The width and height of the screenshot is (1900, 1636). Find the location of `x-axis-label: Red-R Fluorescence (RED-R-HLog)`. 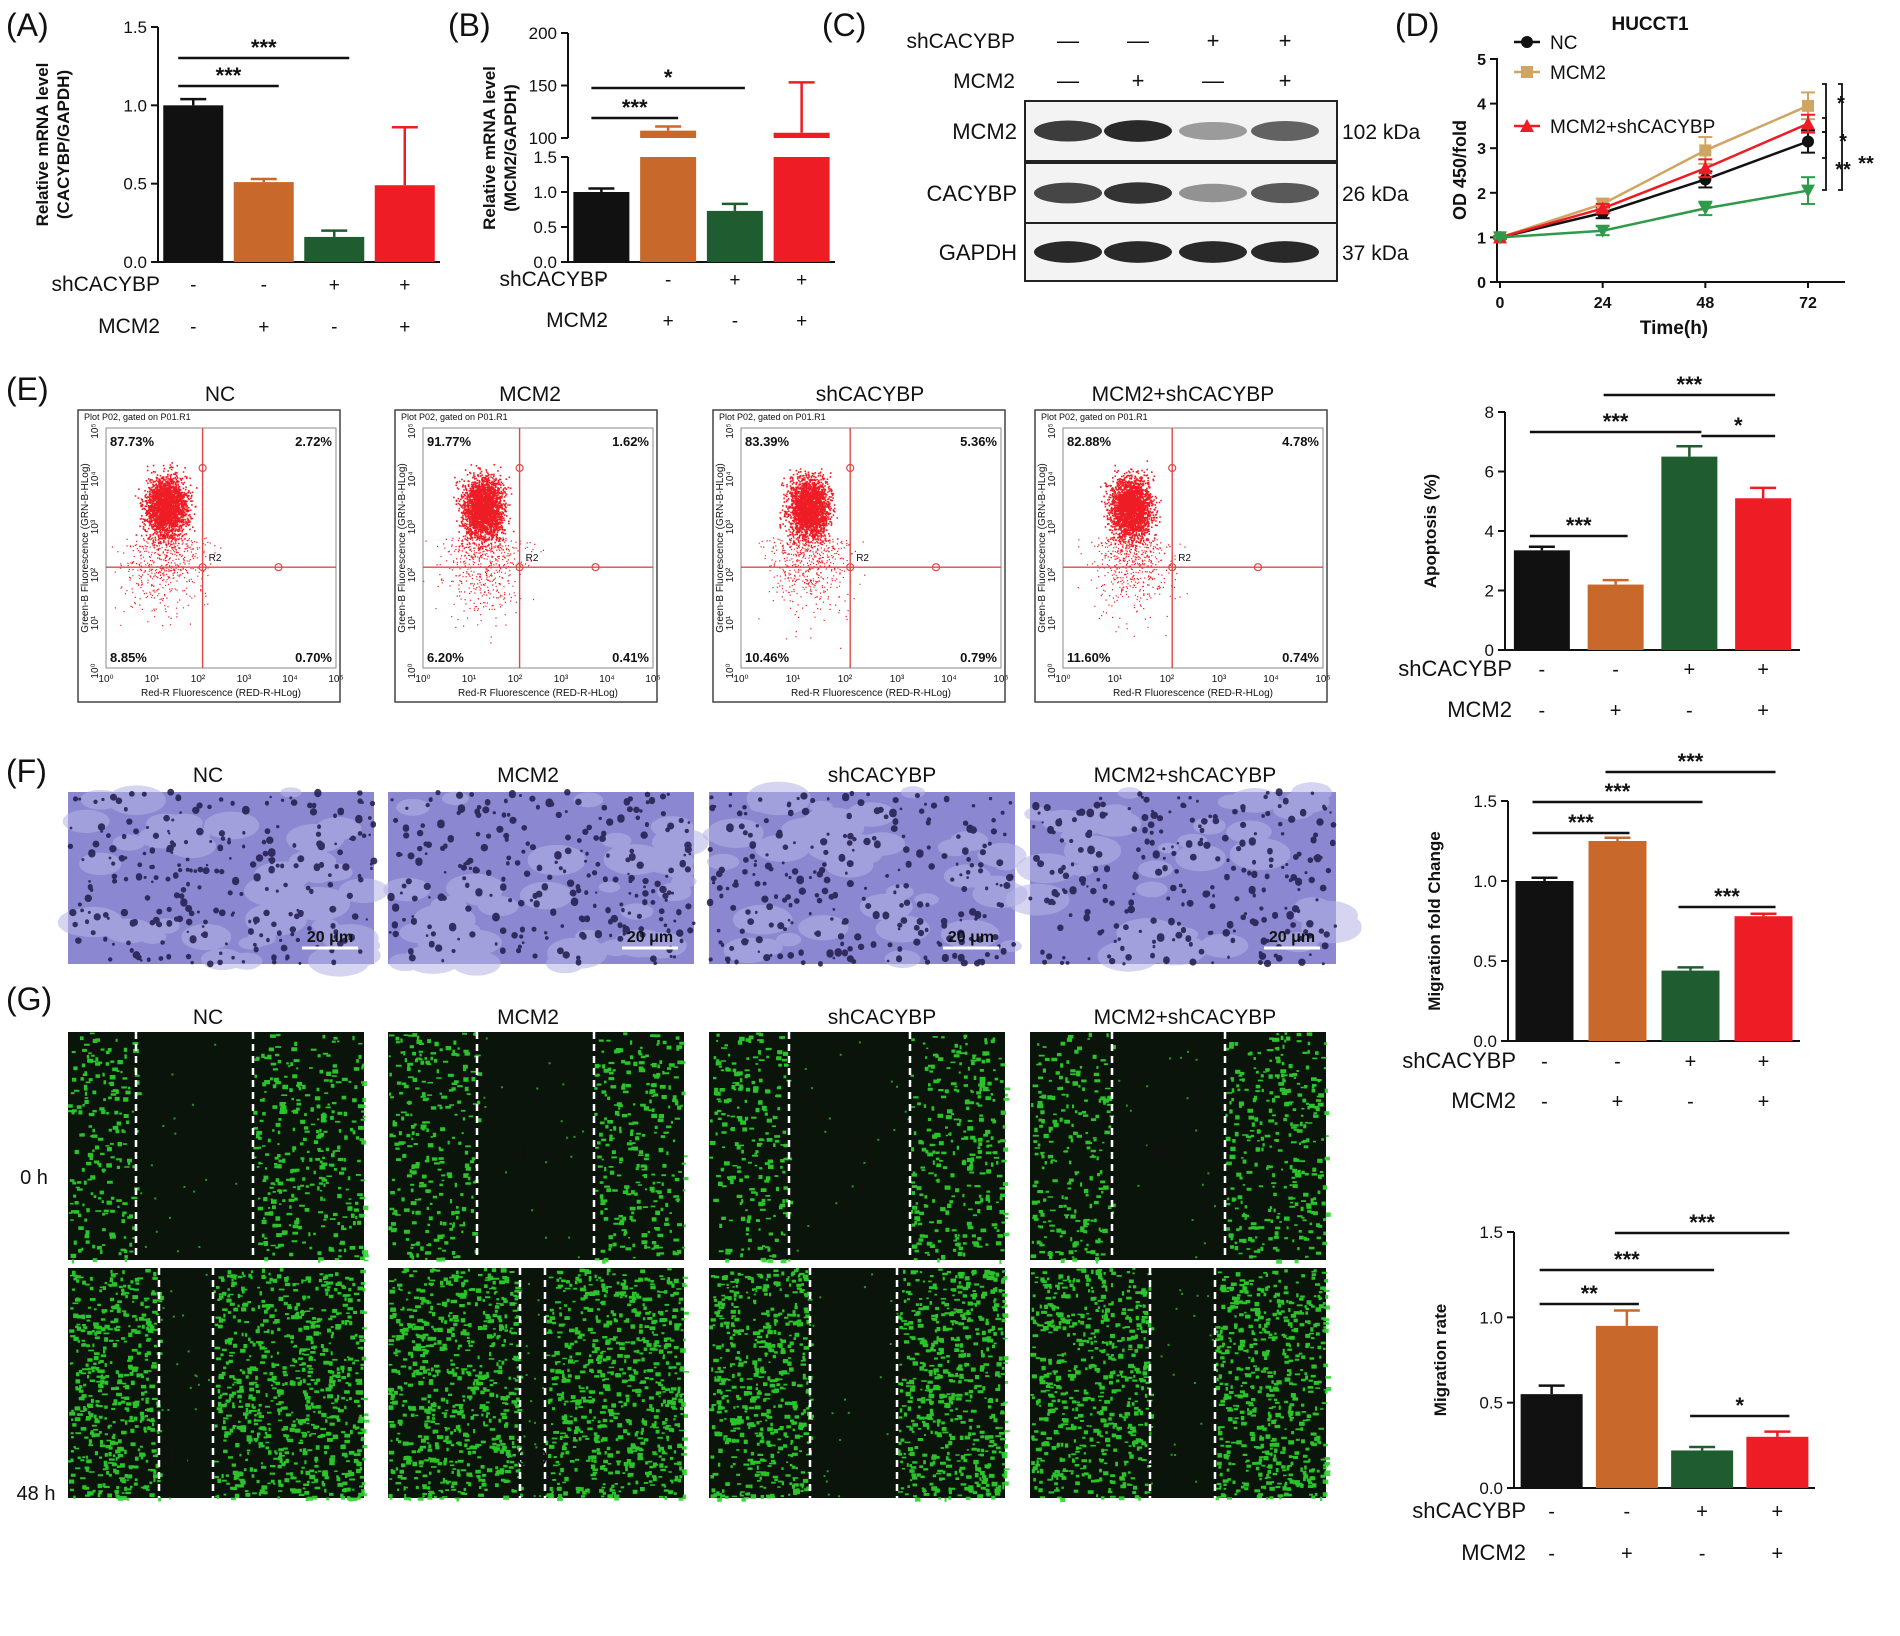

x-axis-label: Red-R Fluorescence (RED-R-HLog) is located at coordinates (871, 693).